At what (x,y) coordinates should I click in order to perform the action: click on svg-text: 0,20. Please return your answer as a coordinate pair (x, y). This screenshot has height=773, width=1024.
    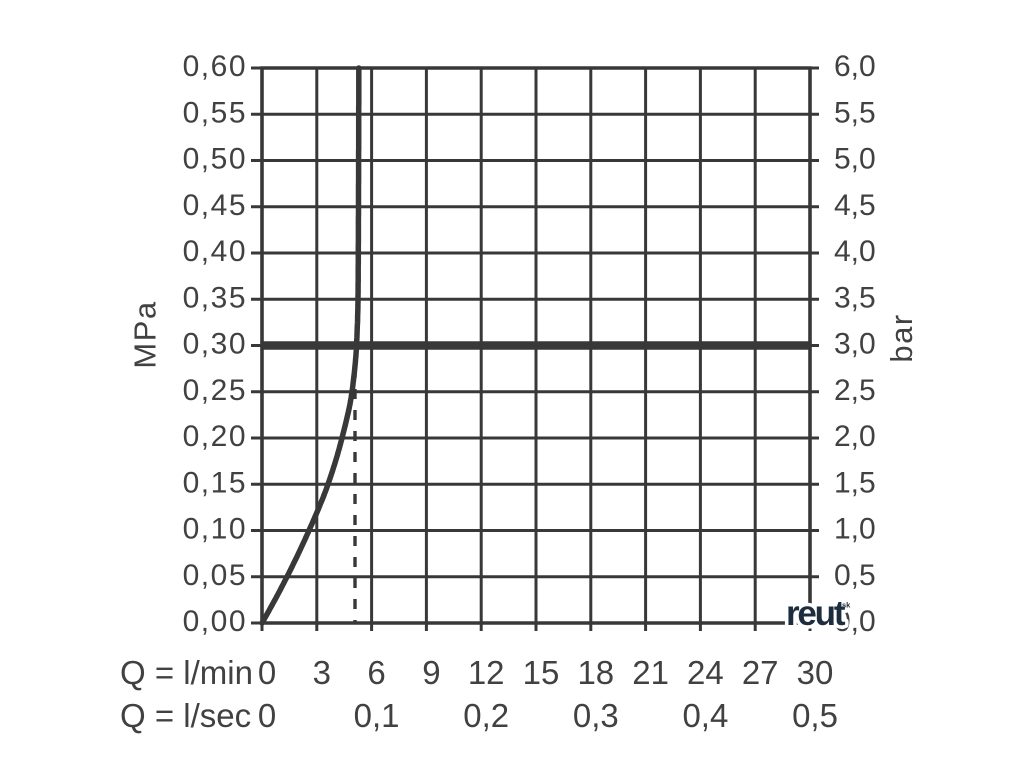
    Looking at the image, I should click on (215, 436).